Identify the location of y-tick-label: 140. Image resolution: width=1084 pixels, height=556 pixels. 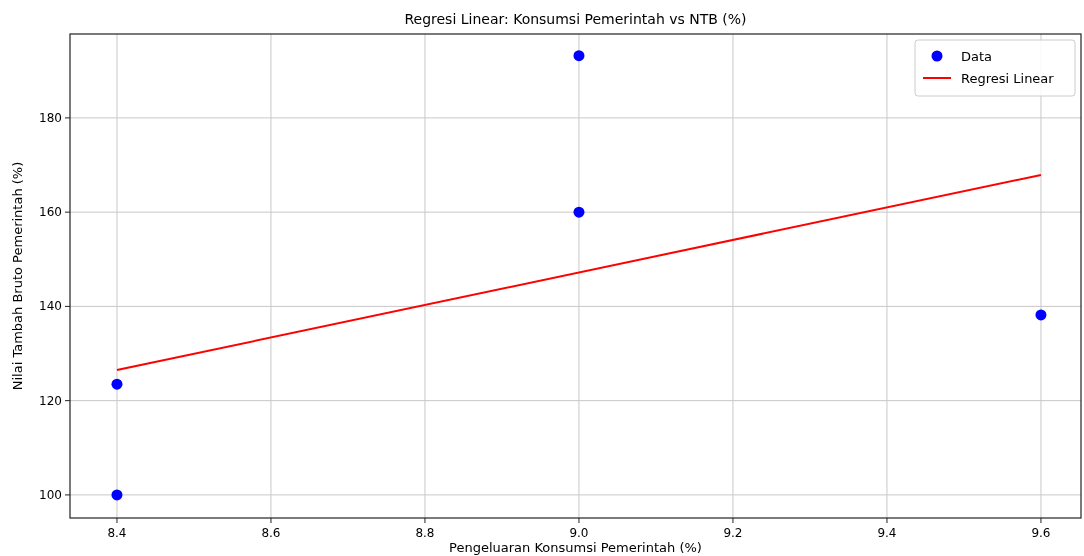
(50, 306).